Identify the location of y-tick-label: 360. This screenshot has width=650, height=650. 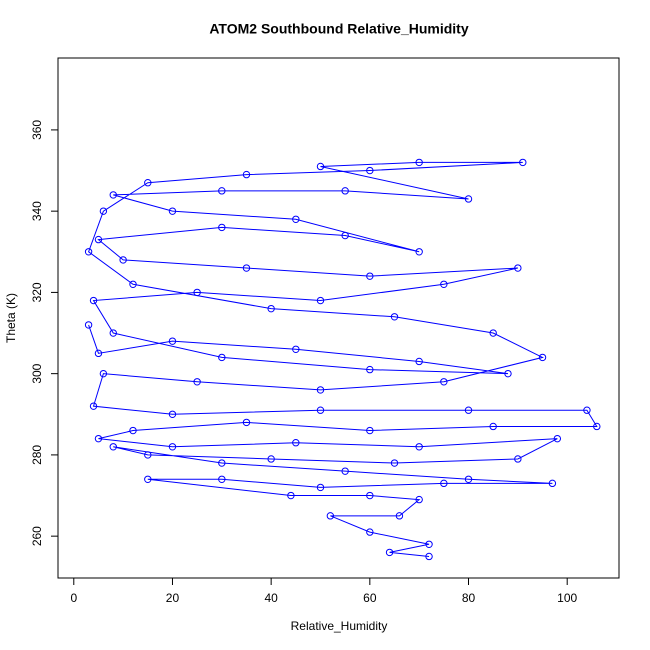
(37, 130).